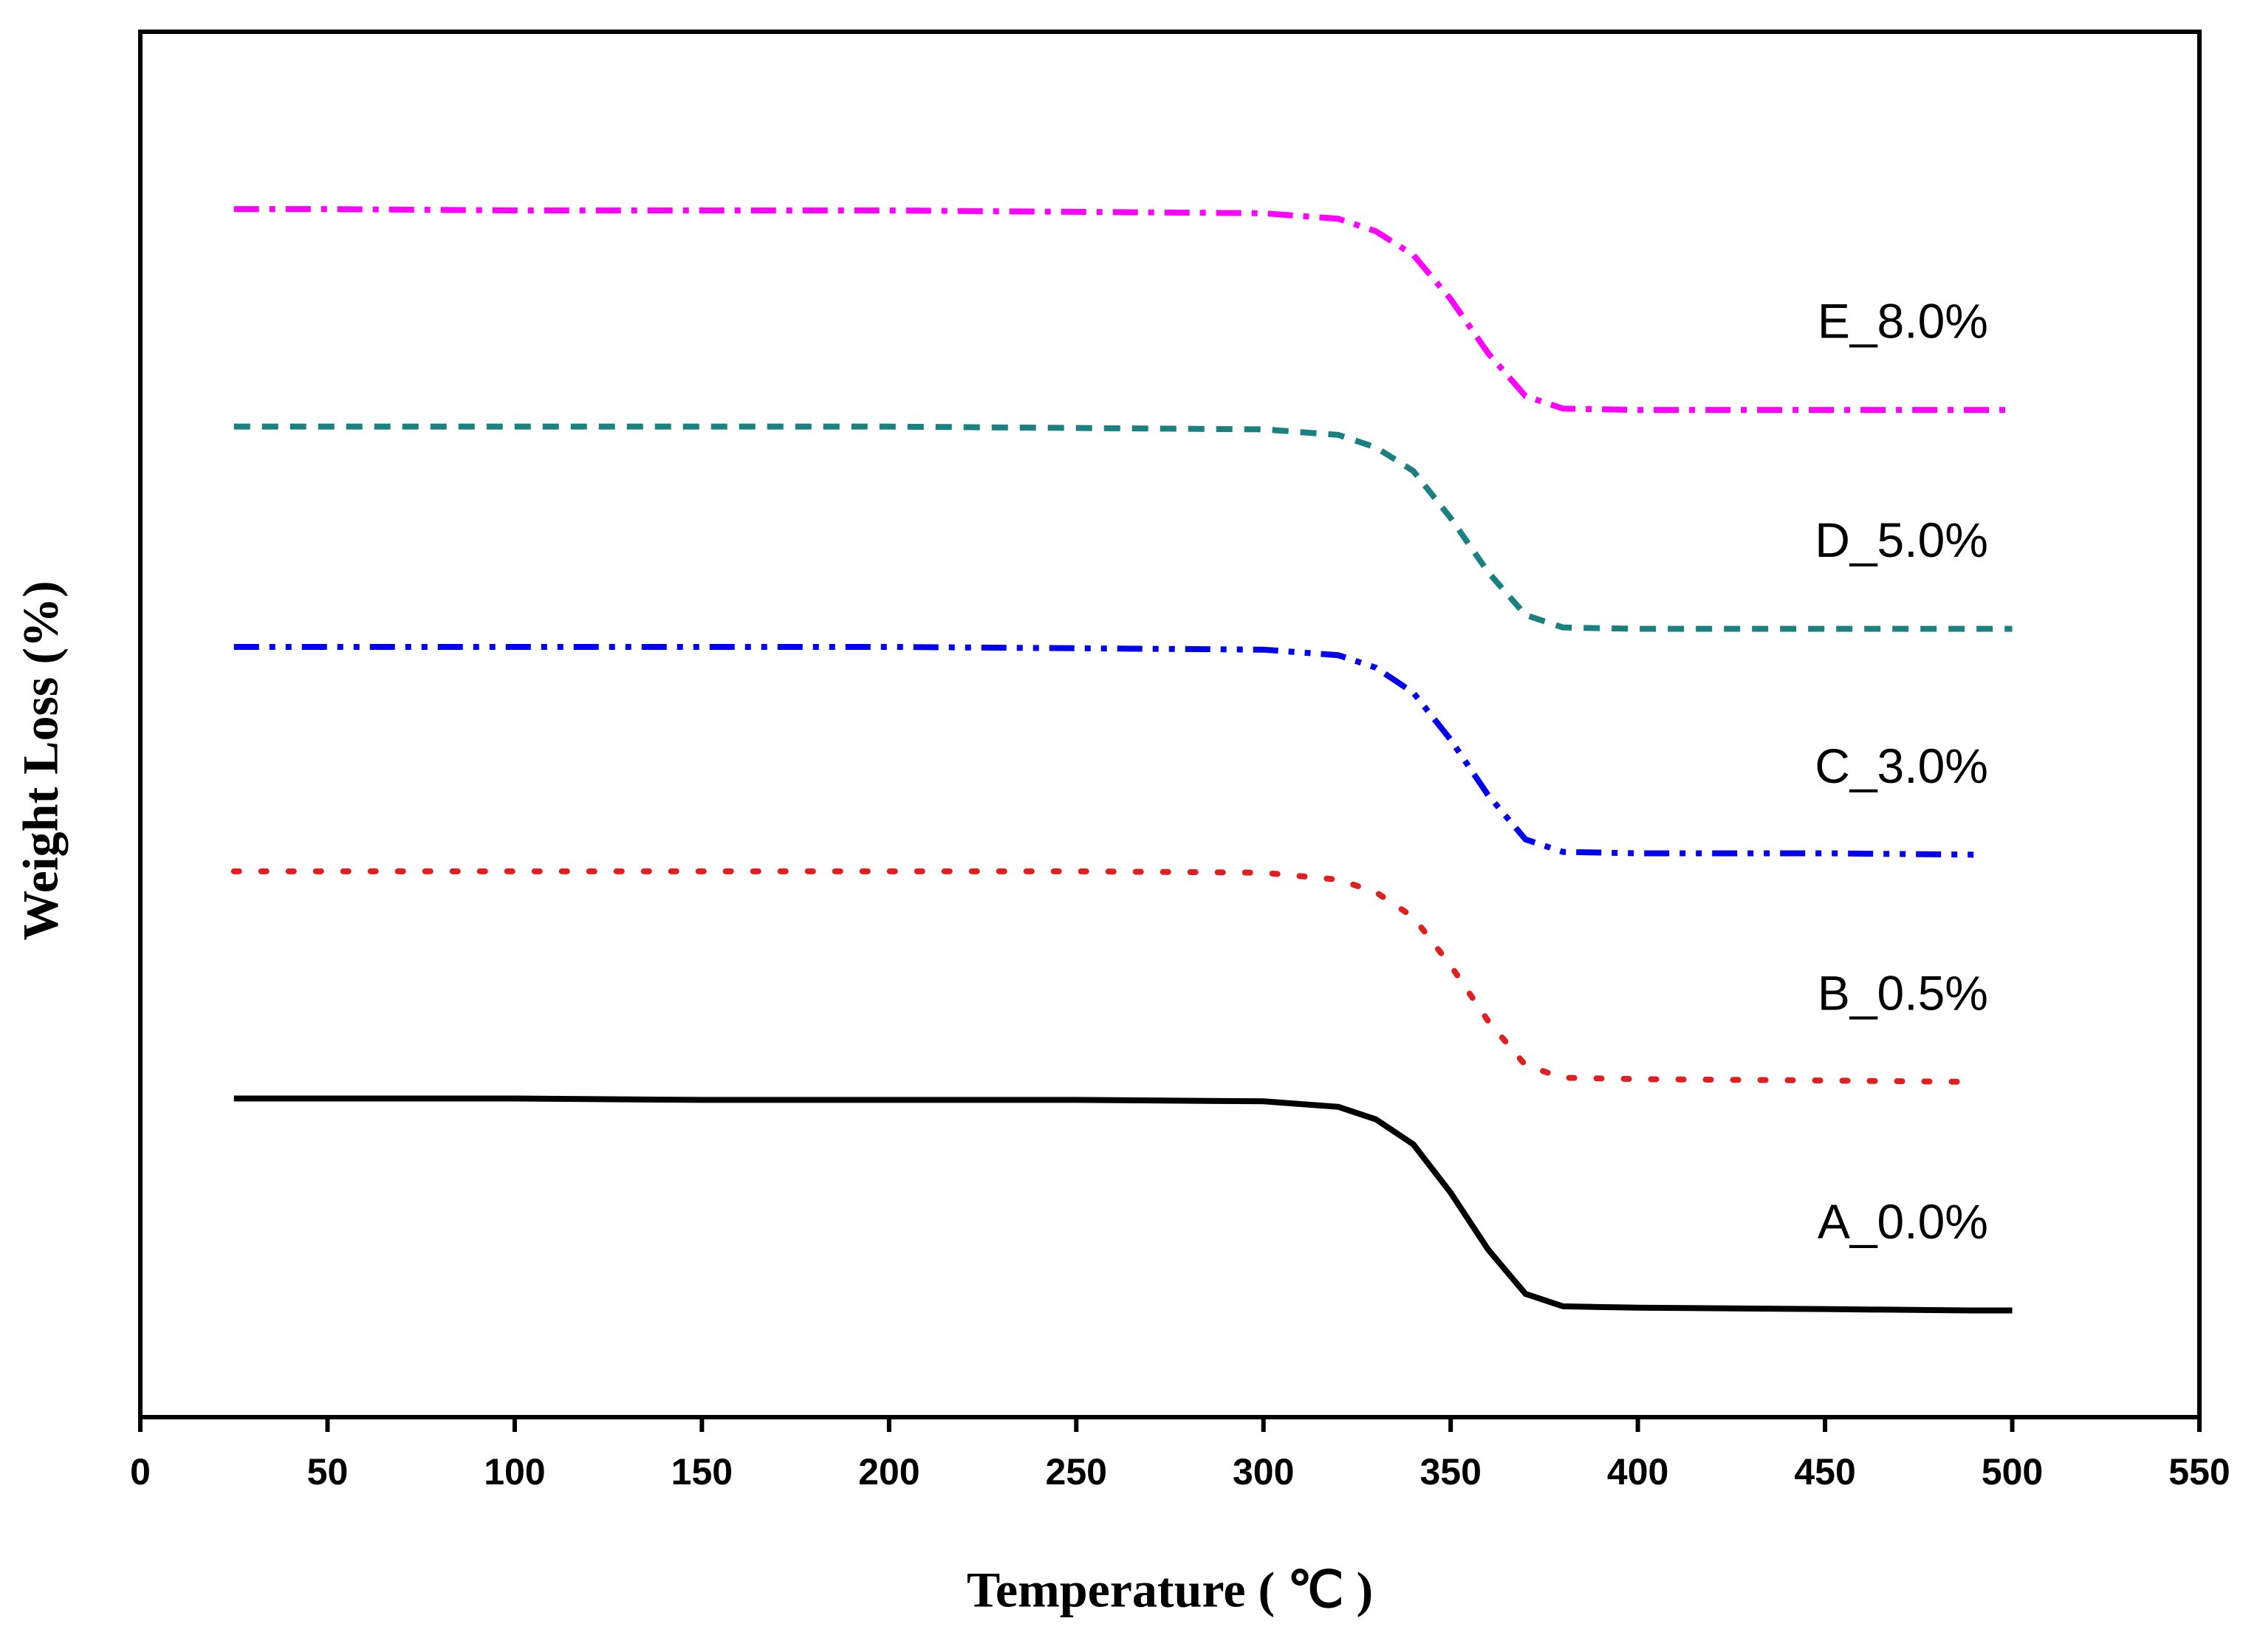 The height and width of the screenshot is (1652, 2243). I want to click on x-tick-label: 200, so click(889, 1471).